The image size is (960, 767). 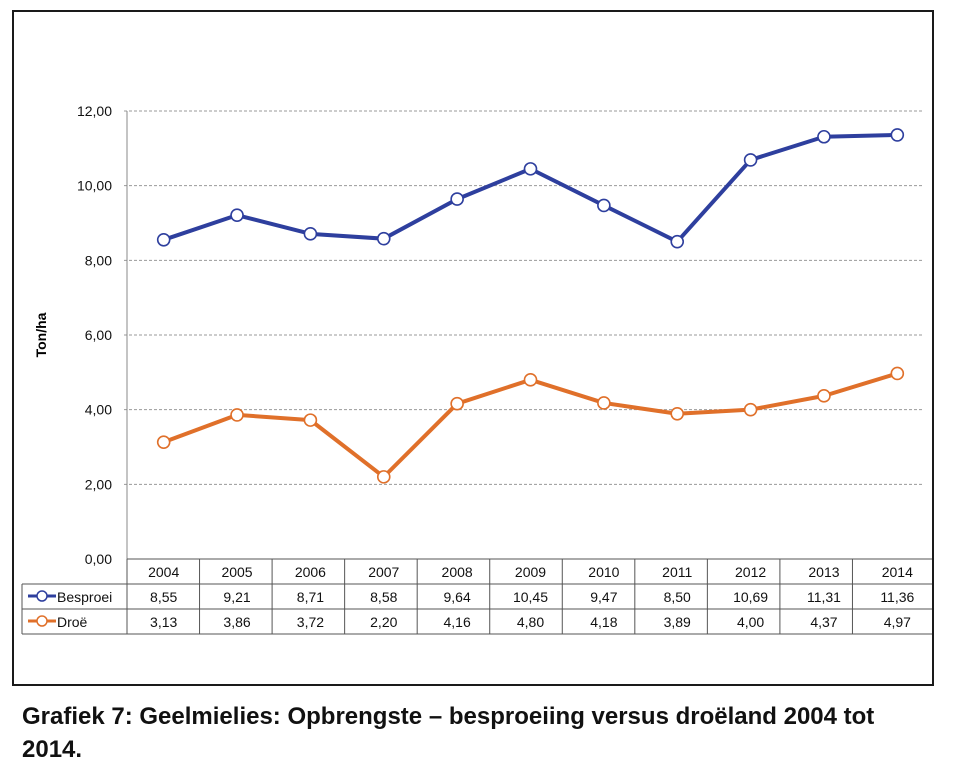 I want to click on data-table-value: 3,72, so click(x=310, y=622).